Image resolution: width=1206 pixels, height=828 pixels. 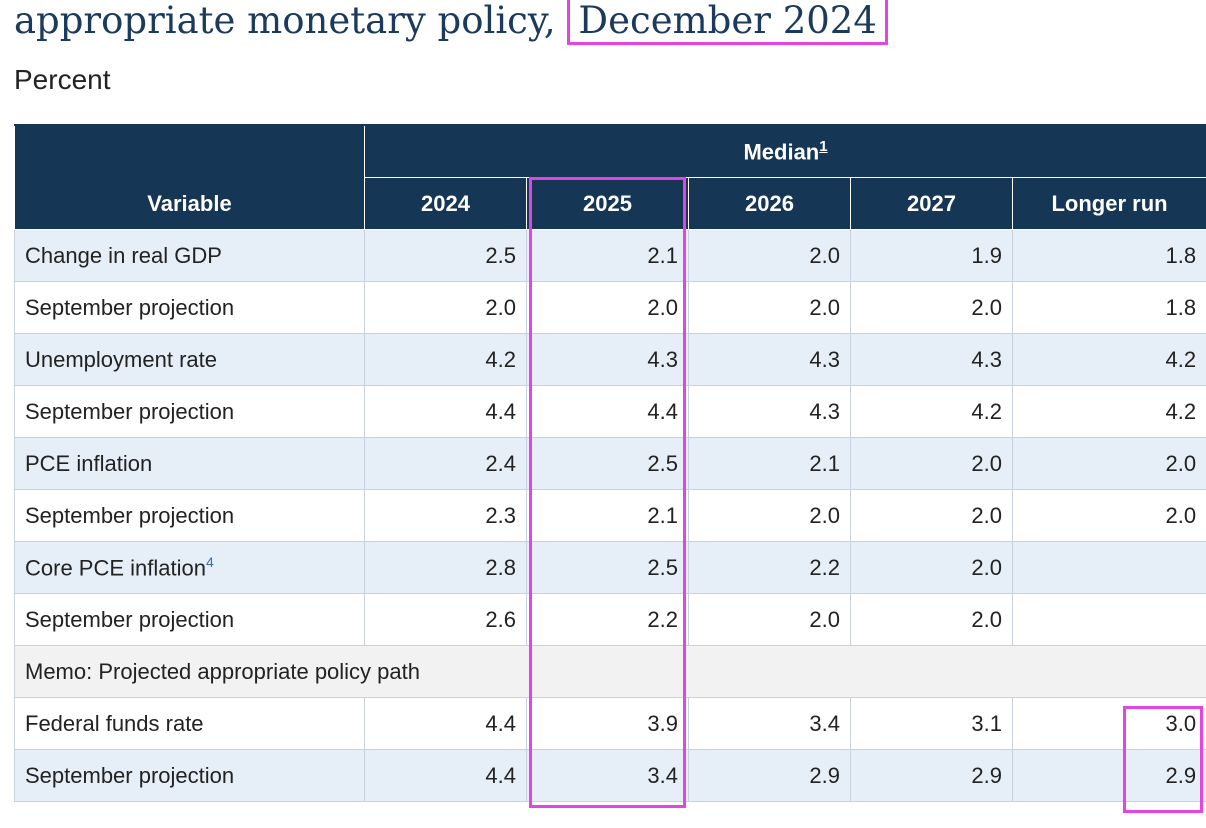 I want to click on table-cell: 3.9, so click(x=607, y=723).